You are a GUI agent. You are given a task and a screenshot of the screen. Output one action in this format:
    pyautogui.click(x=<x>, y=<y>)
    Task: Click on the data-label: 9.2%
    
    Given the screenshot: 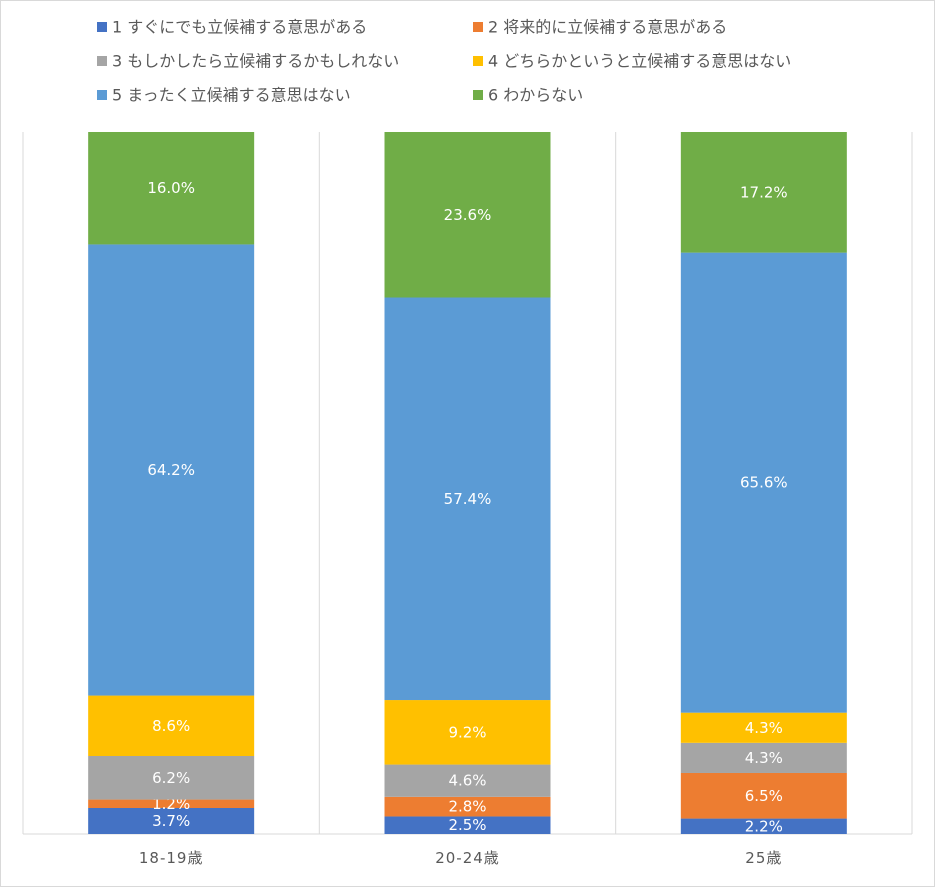 What is the action you would take?
    pyautogui.click(x=467, y=732)
    